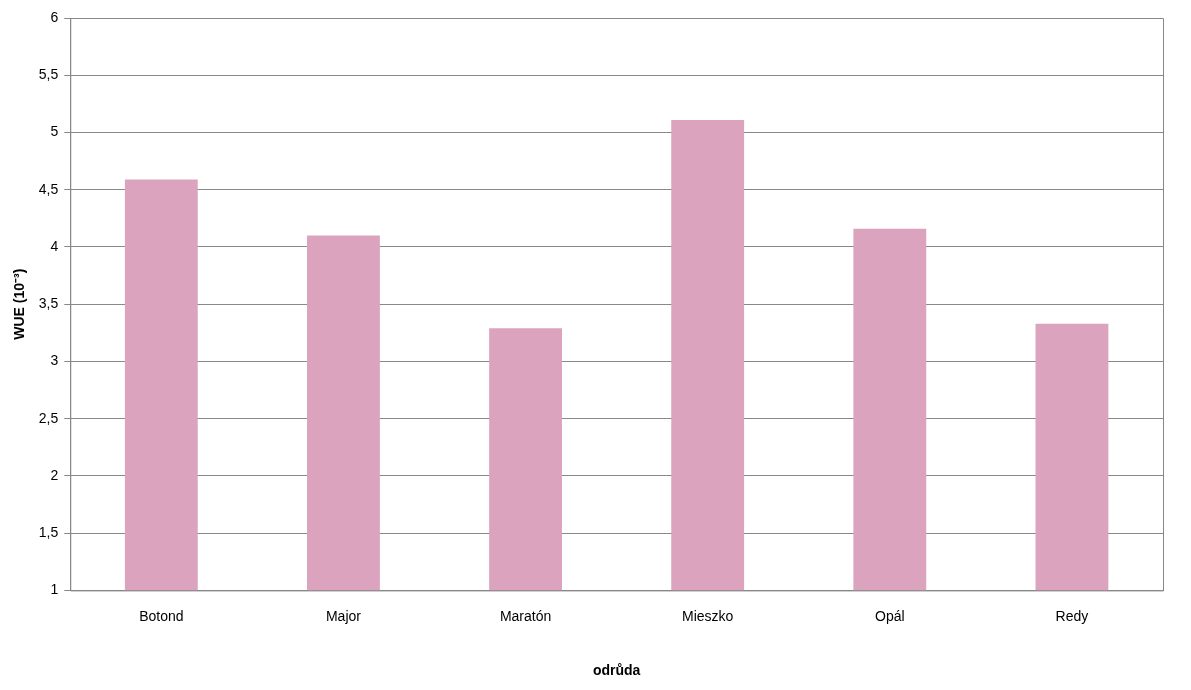 The image size is (1191, 690). Describe the element at coordinates (54, 360) in the screenshot. I see `y-tick-label: 3` at that location.